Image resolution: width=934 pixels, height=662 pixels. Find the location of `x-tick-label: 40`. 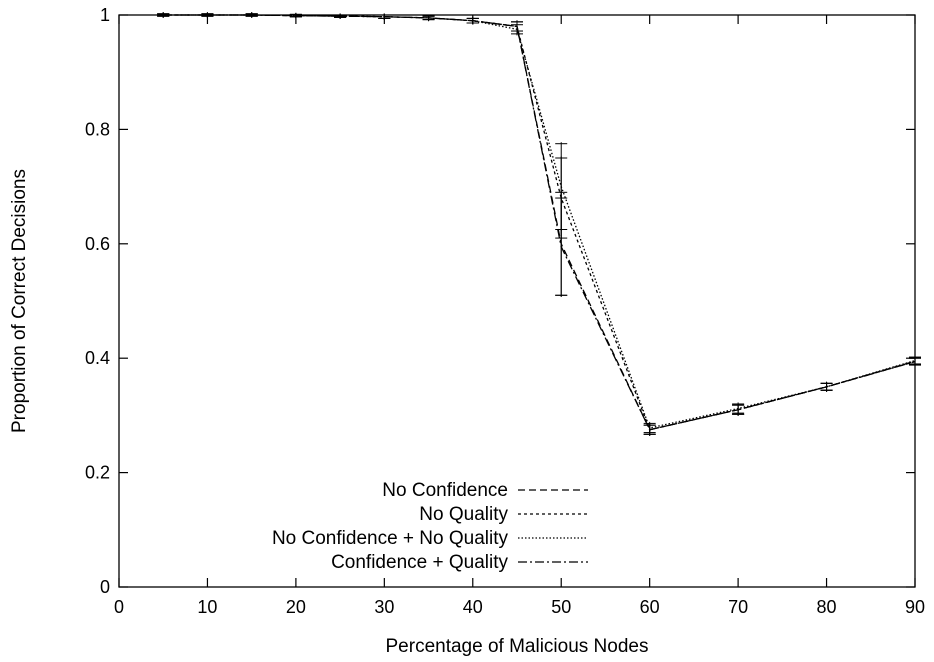

x-tick-label: 40 is located at coordinates (473, 607).